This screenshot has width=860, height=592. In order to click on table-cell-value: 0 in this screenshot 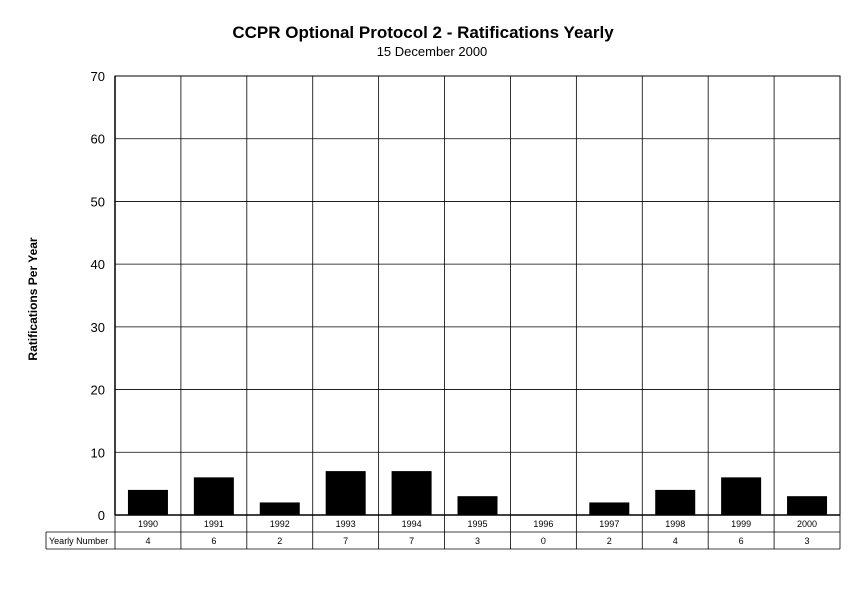, I will do `click(543, 541)`.